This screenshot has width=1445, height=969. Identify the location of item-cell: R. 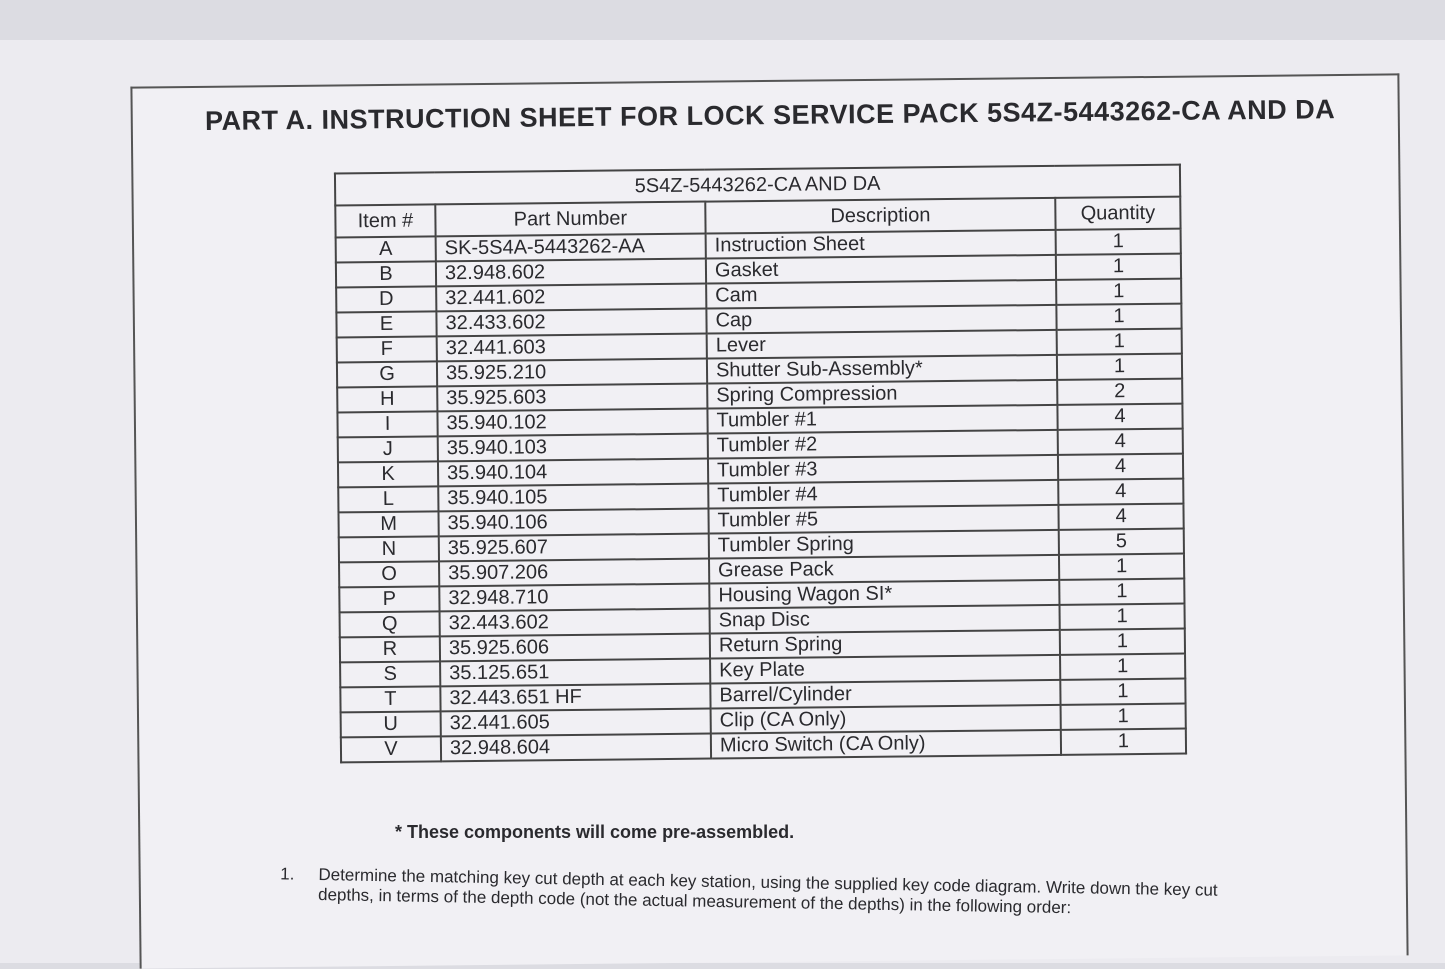
(390, 649).